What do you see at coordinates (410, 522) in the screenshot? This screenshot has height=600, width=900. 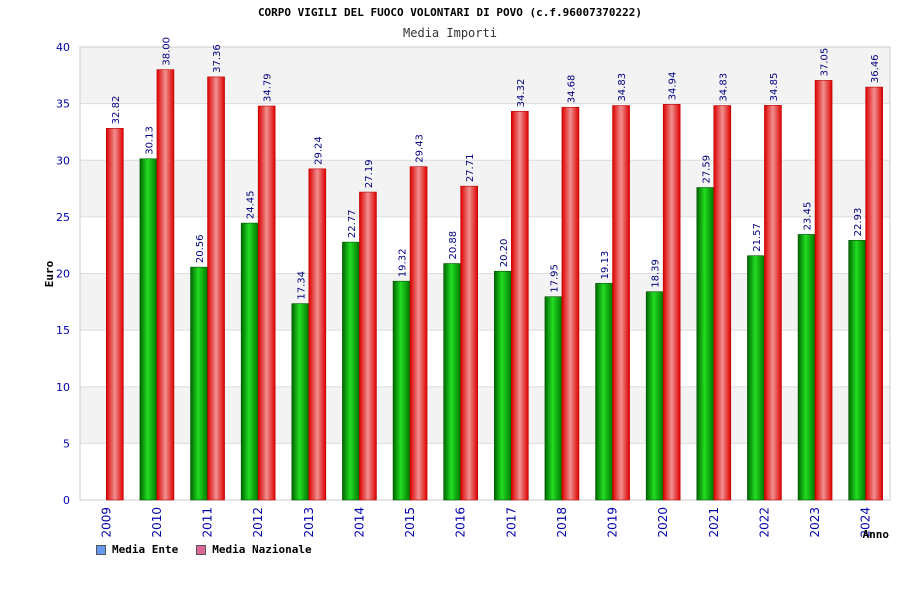 I see `x-tick-label: 2015` at bounding box center [410, 522].